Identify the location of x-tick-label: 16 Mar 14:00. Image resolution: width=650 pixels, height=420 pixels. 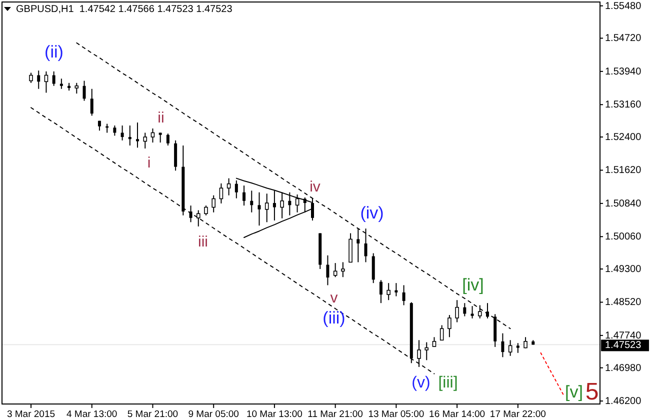
(457, 414).